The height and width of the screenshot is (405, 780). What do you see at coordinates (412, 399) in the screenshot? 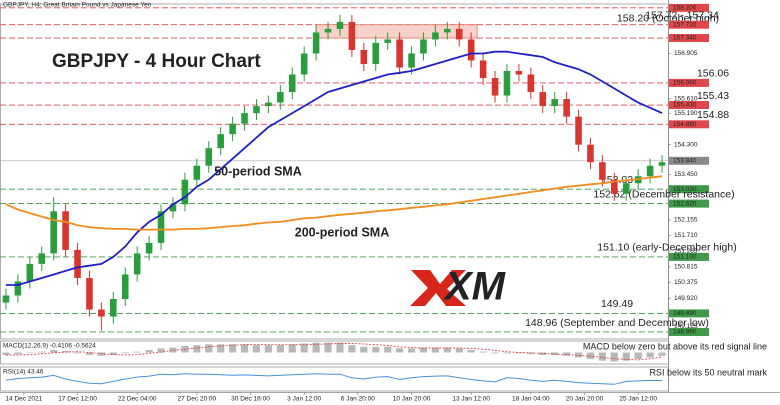
I see `x-tick-label: 10 Jan 20:00` at bounding box center [412, 399].